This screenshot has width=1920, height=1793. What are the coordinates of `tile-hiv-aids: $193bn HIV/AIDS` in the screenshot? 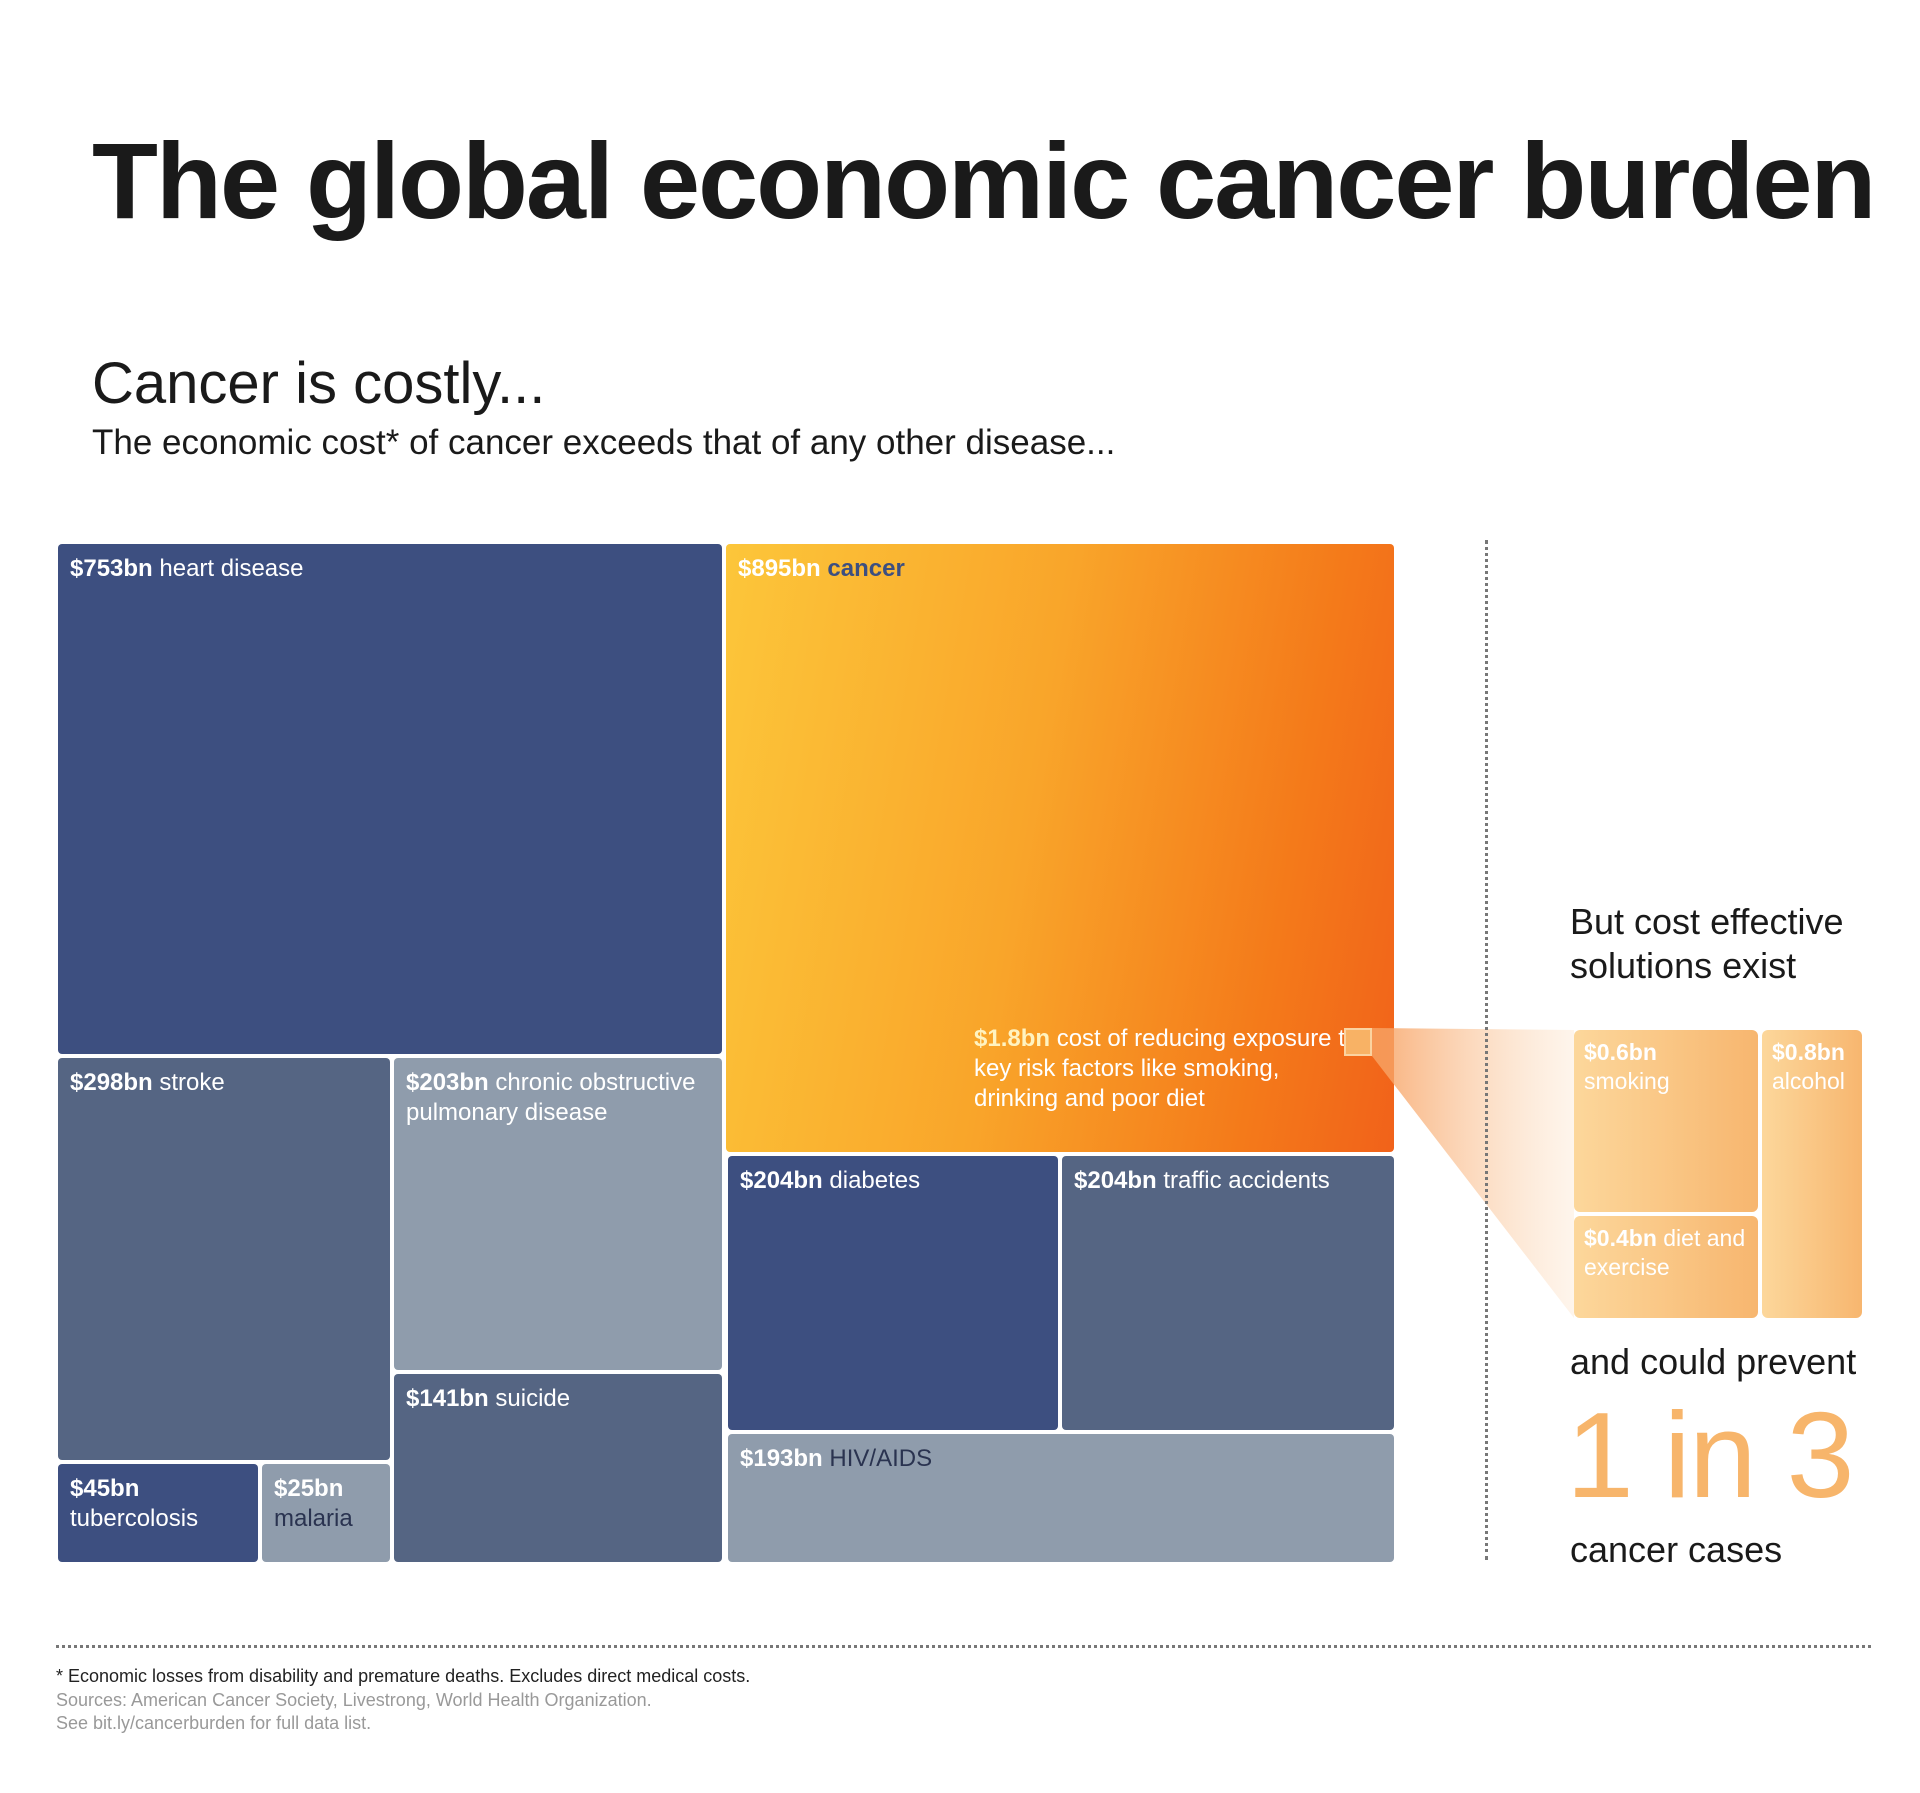 It's located at (1061, 1498).